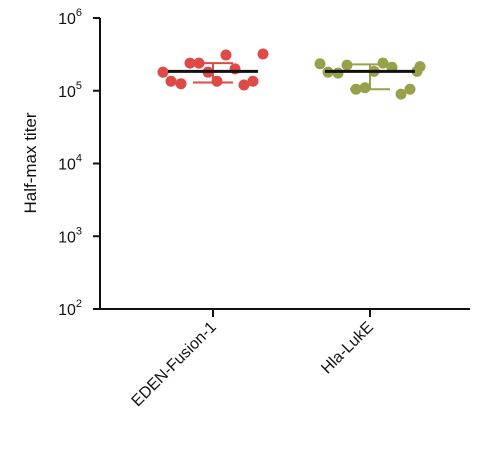  What do you see at coordinates (30, 162) in the screenshot?
I see `y-axis-label: Half-max titer` at bounding box center [30, 162].